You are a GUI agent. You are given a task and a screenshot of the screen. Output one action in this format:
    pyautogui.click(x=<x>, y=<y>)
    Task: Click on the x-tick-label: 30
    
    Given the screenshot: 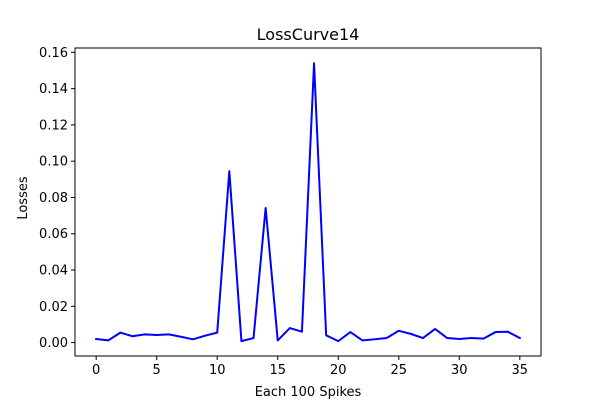 What is the action you would take?
    pyautogui.click(x=459, y=370)
    